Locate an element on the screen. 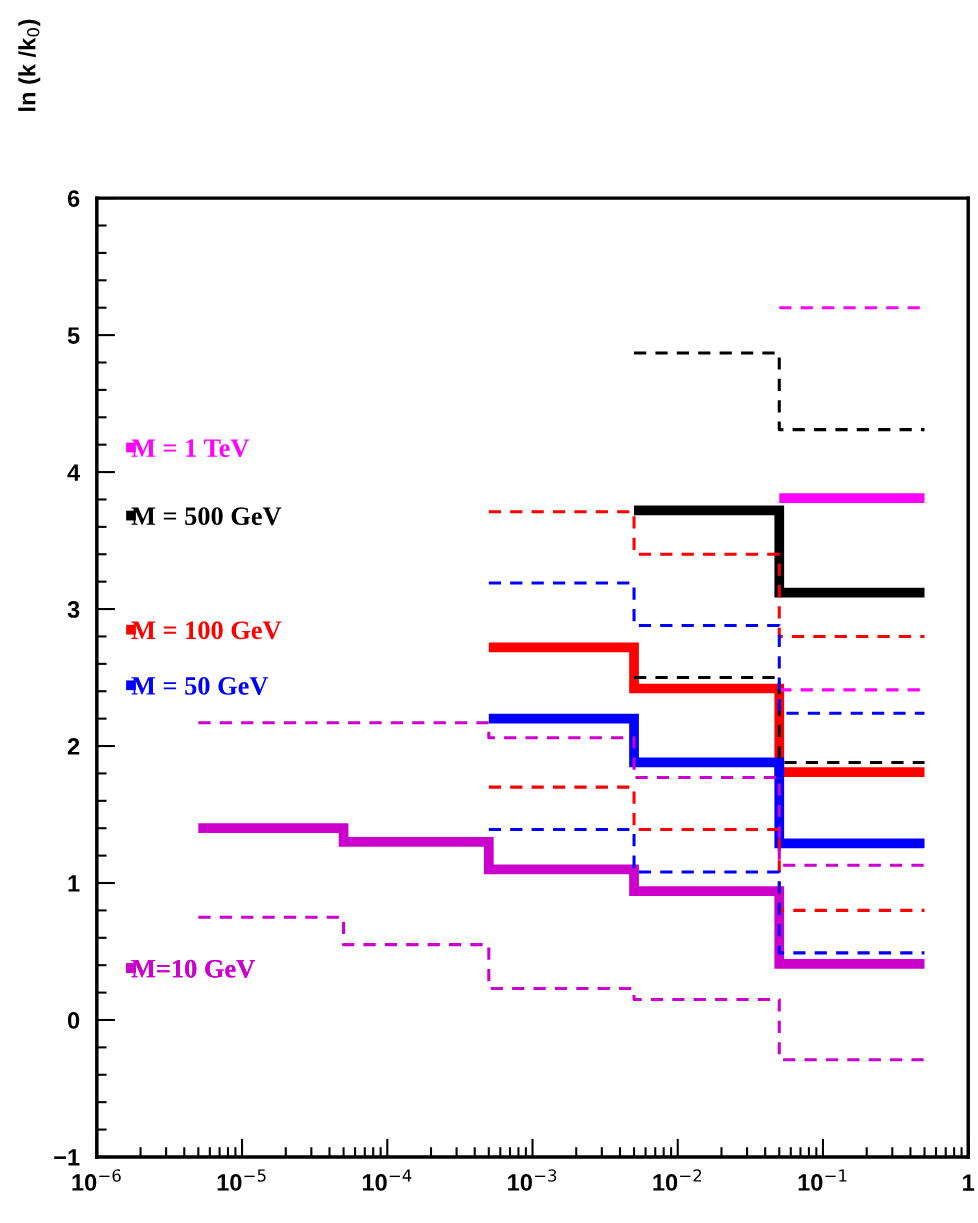 This screenshot has height=1223, width=978. legend-label: M = 500 GeV is located at coordinates (206, 516).